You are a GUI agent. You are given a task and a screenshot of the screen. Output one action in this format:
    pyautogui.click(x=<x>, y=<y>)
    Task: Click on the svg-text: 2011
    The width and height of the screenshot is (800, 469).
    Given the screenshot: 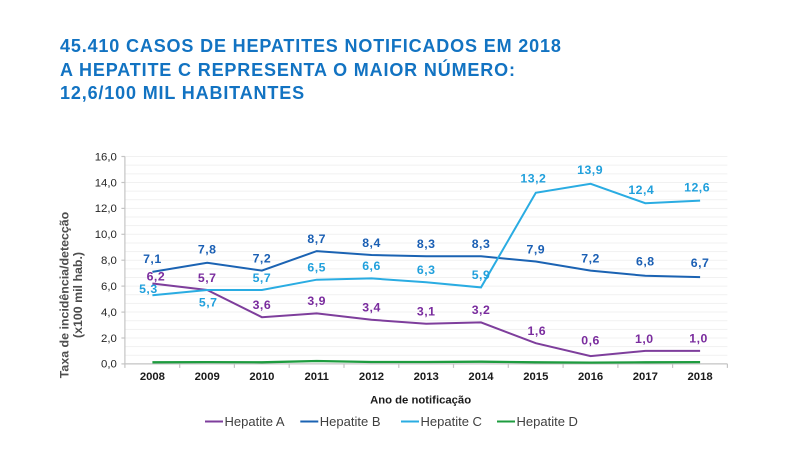 What is the action you would take?
    pyautogui.click(x=316, y=377)
    